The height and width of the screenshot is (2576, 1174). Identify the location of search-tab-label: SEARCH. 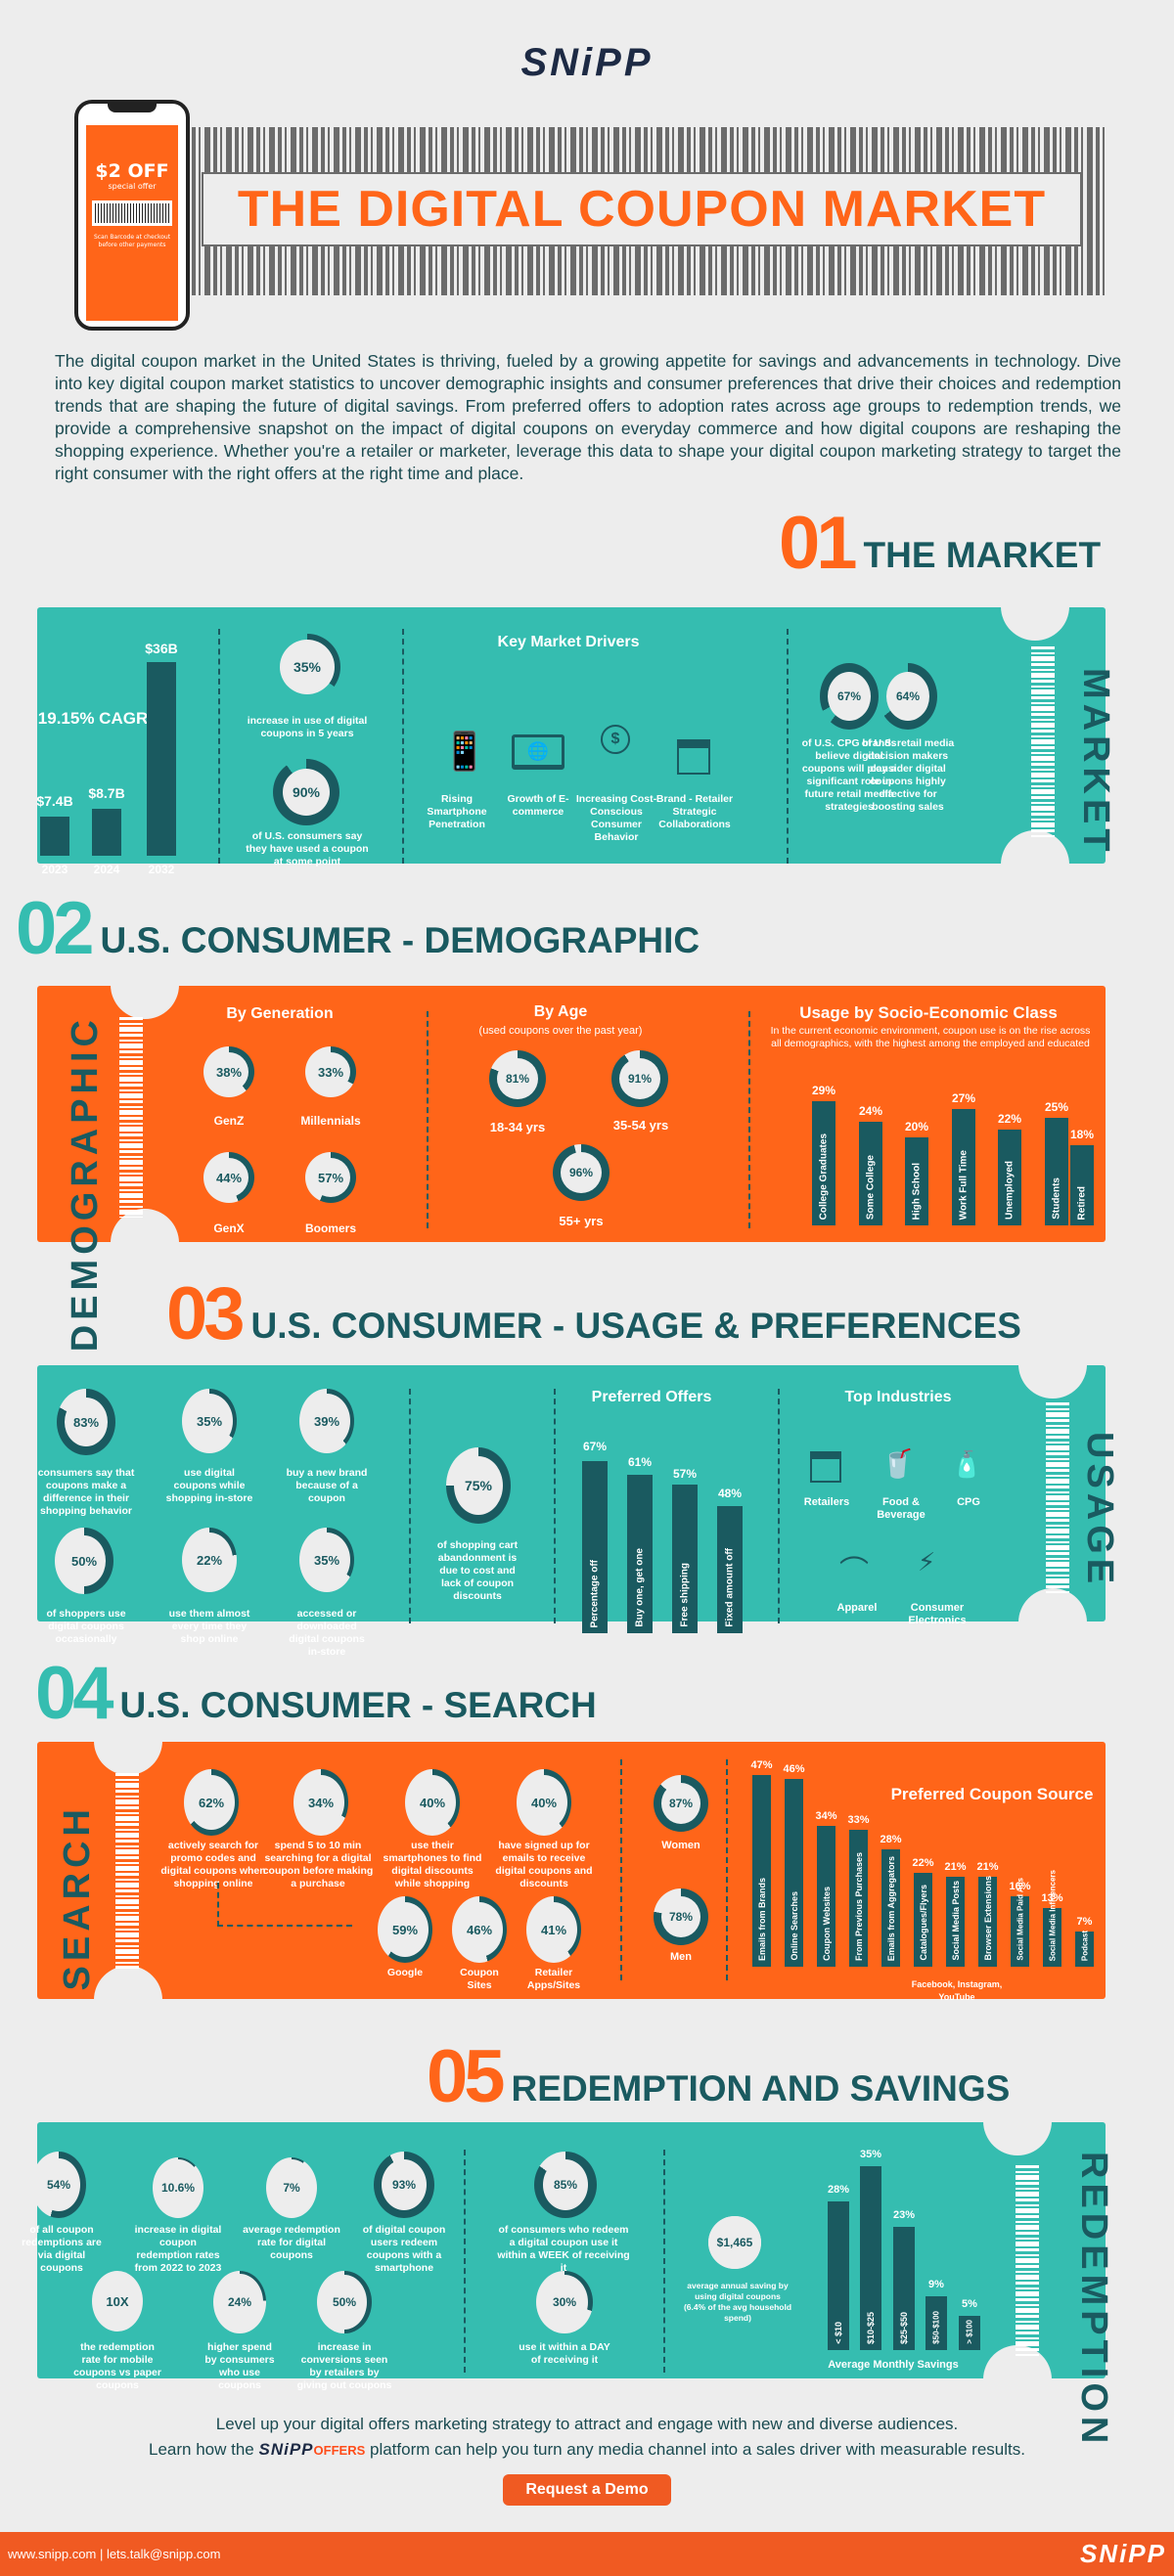
(77, 1897).